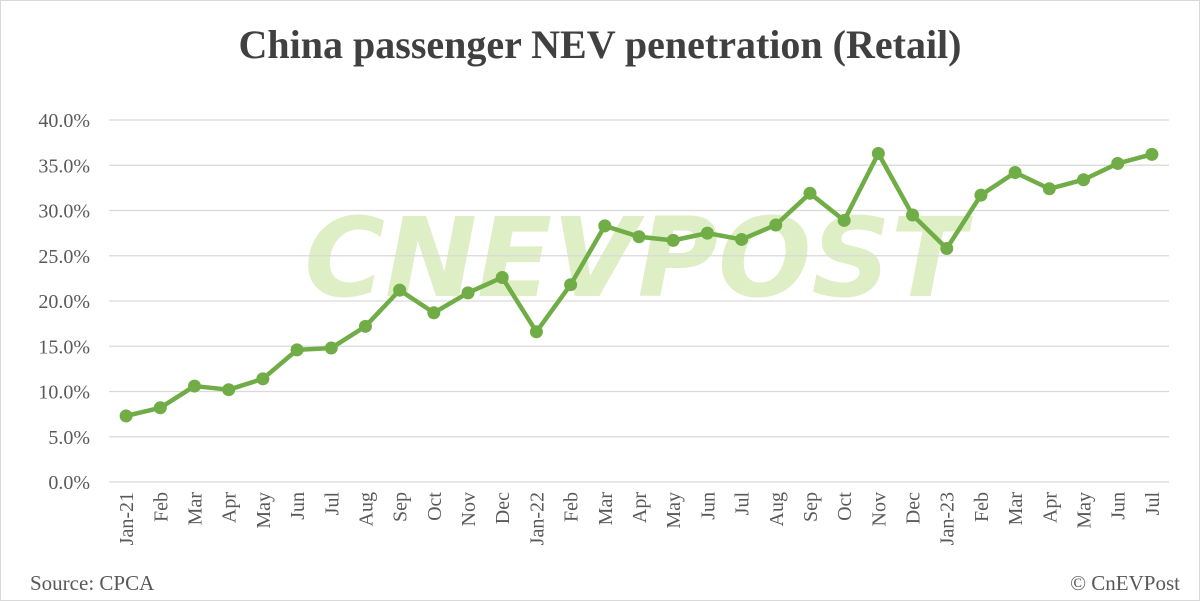  I want to click on x-tick-label: Jan-21, so click(127, 518).